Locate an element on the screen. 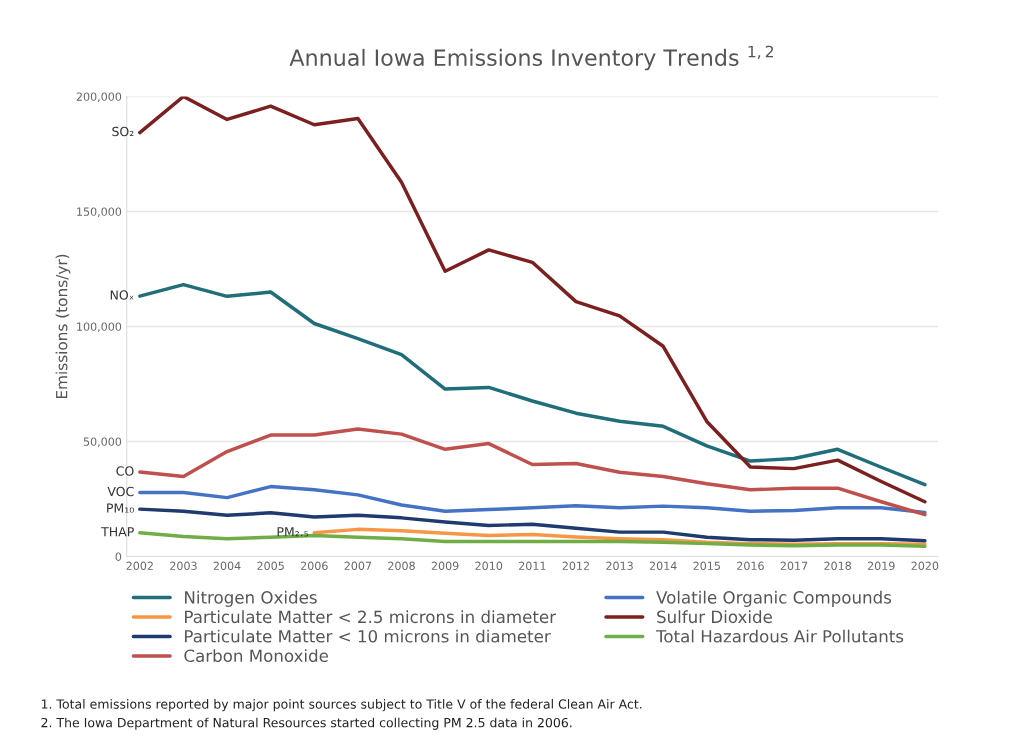 This screenshot has width=1014, height=742. x-tick-label: 2015 is located at coordinates (706, 565).